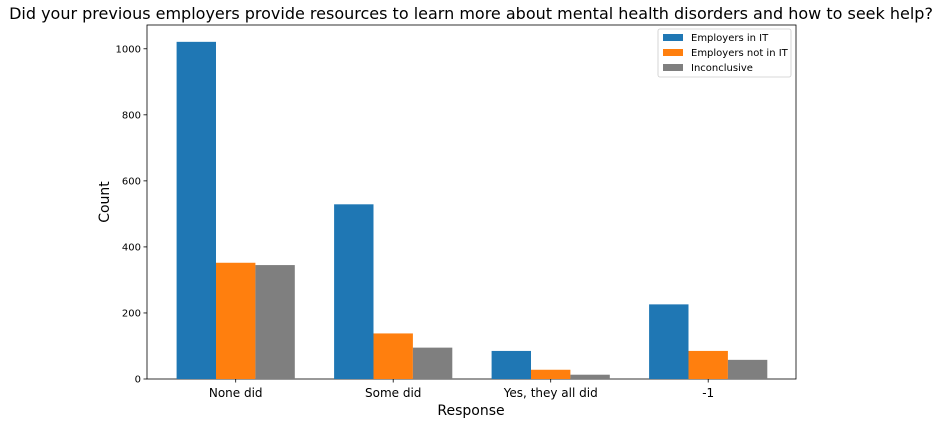 Image resolution: width=943 pixels, height=424 pixels. What do you see at coordinates (722, 68) in the screenshot?
I see `legend-label-2: Inconclusive` at bounding box center [722, 68].